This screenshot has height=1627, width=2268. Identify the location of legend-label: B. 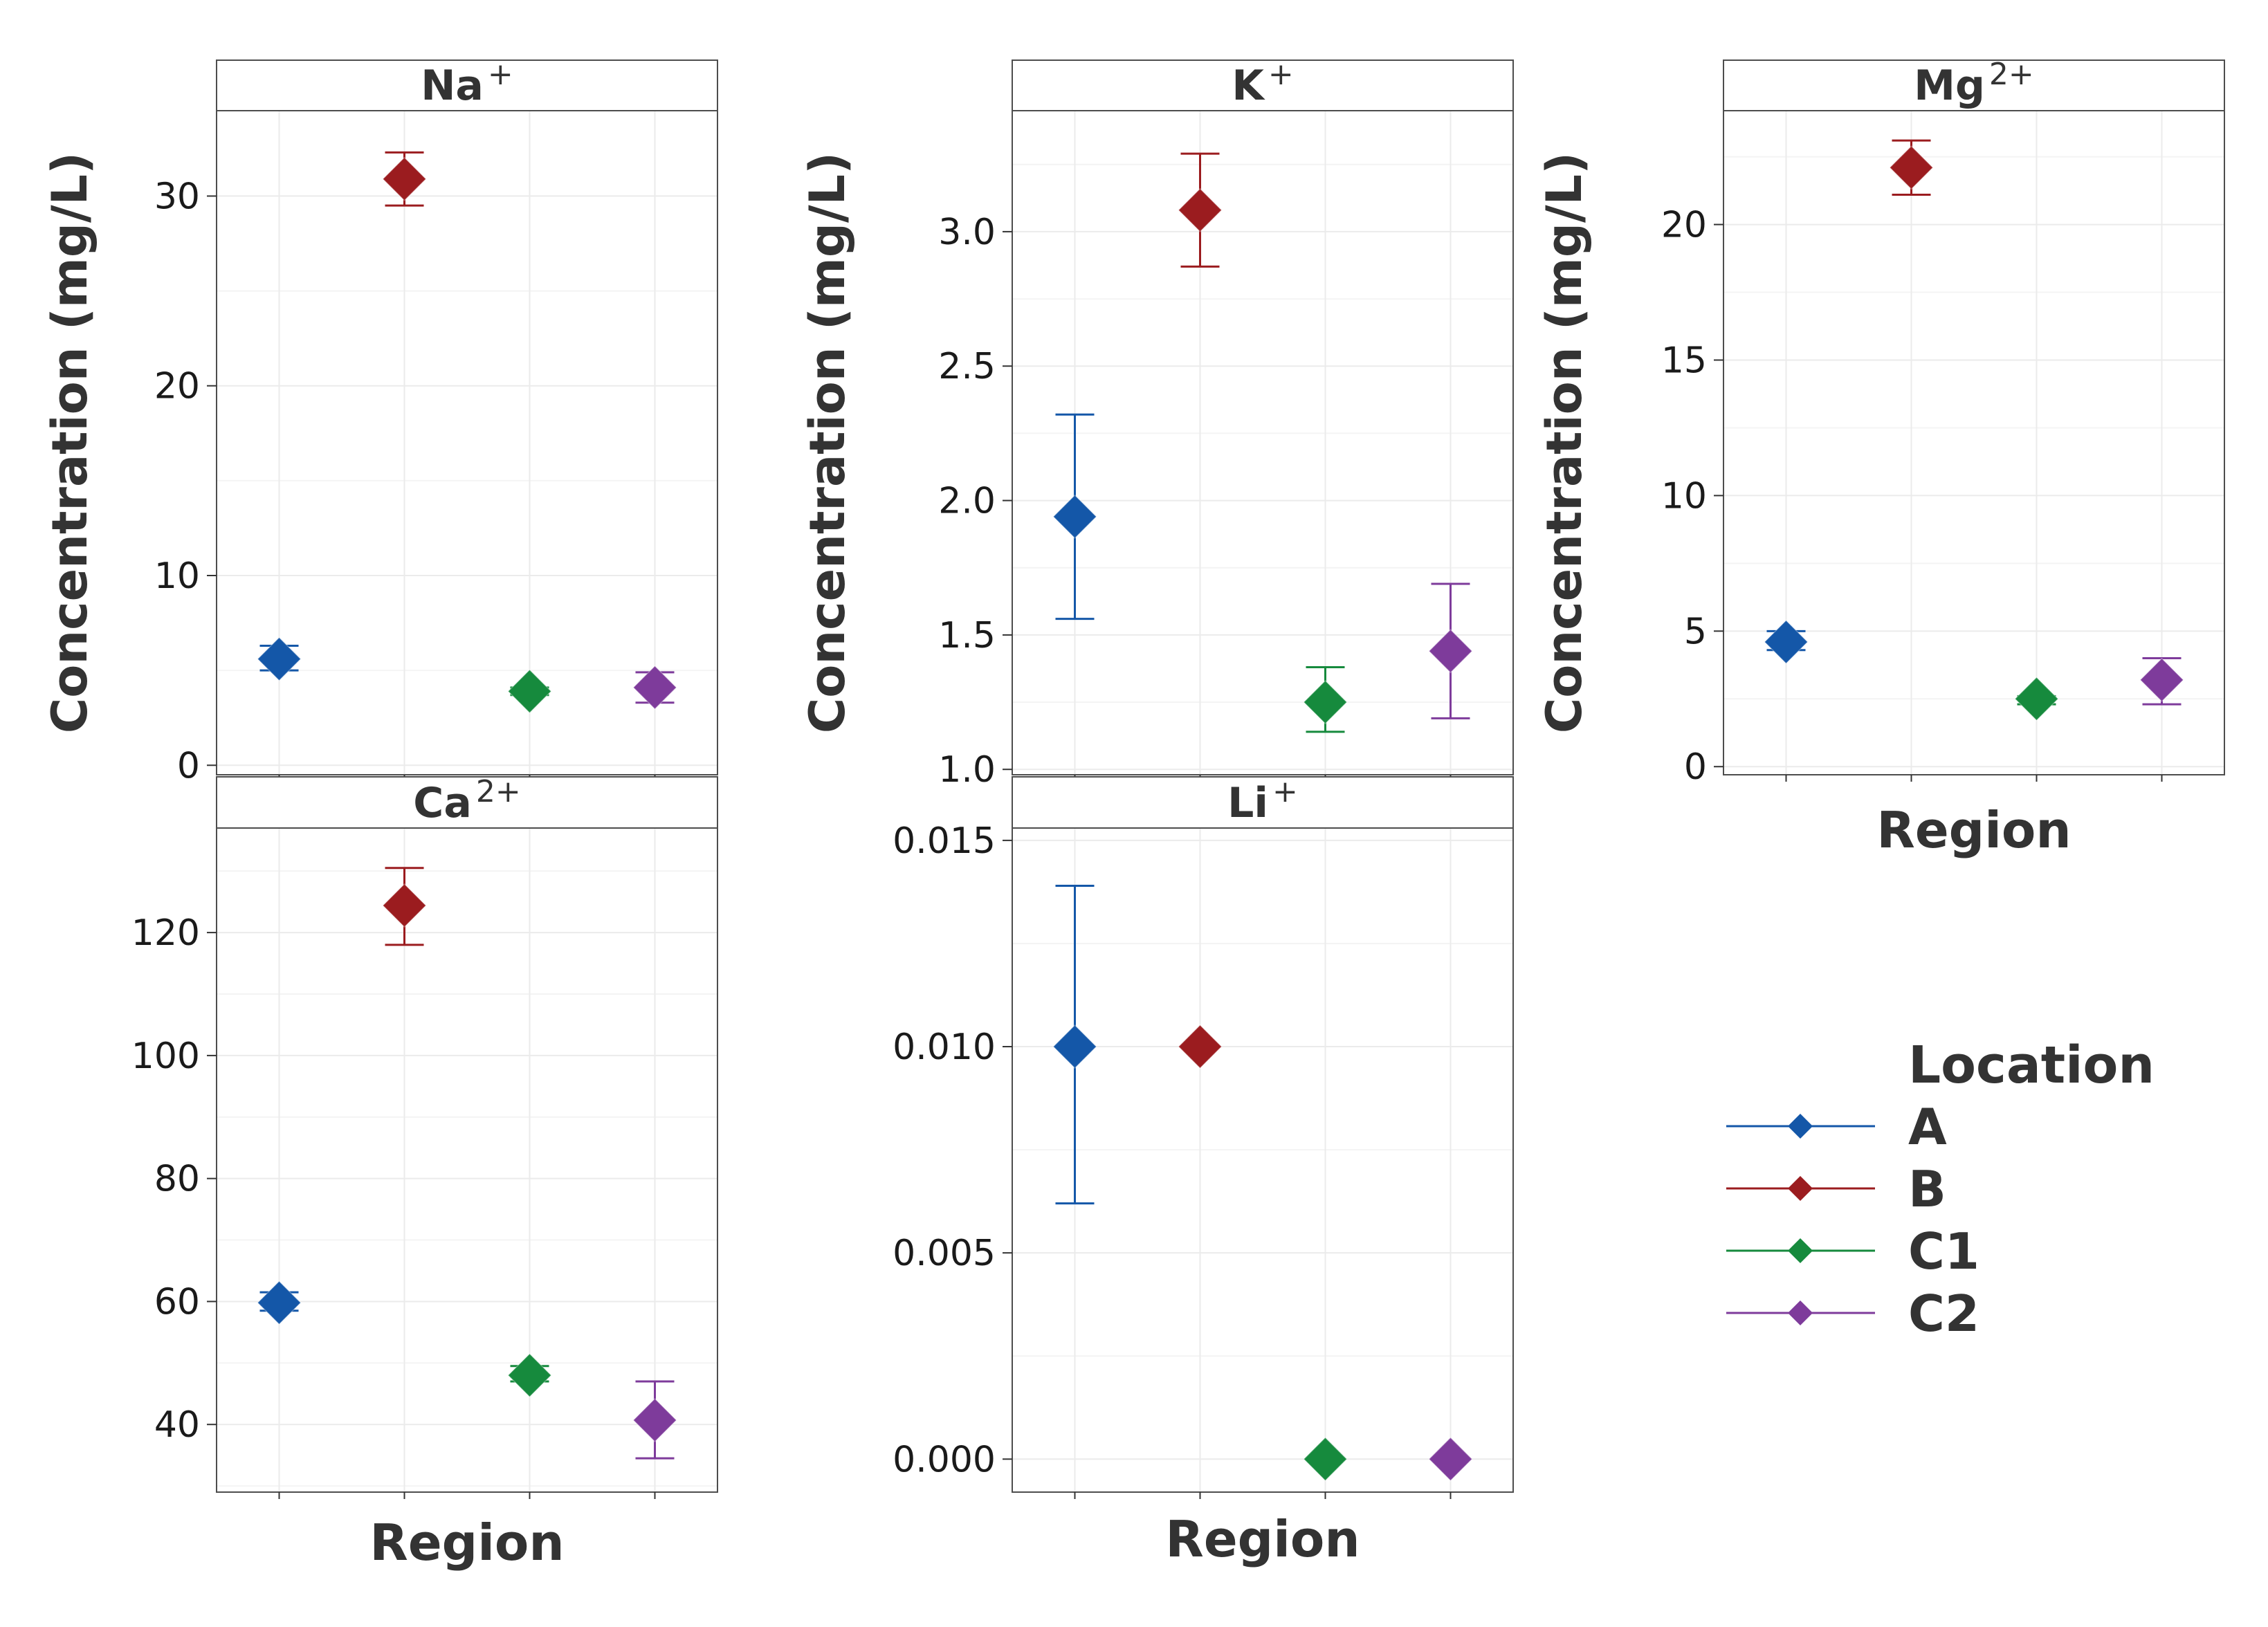
(1927, 1189).